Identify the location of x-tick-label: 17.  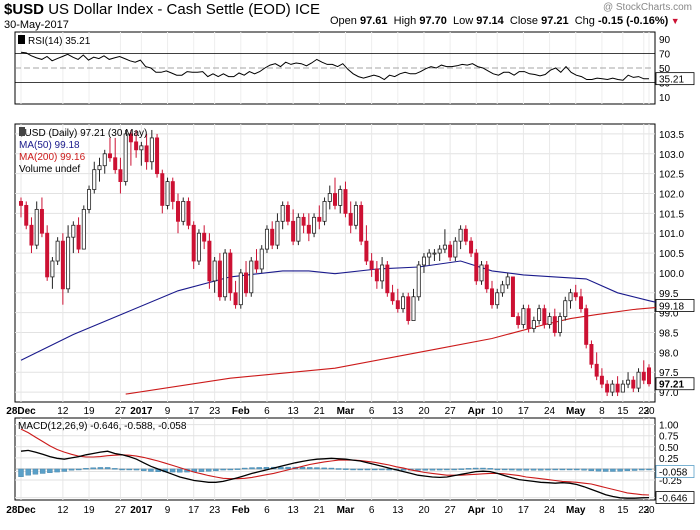
(524, 510).